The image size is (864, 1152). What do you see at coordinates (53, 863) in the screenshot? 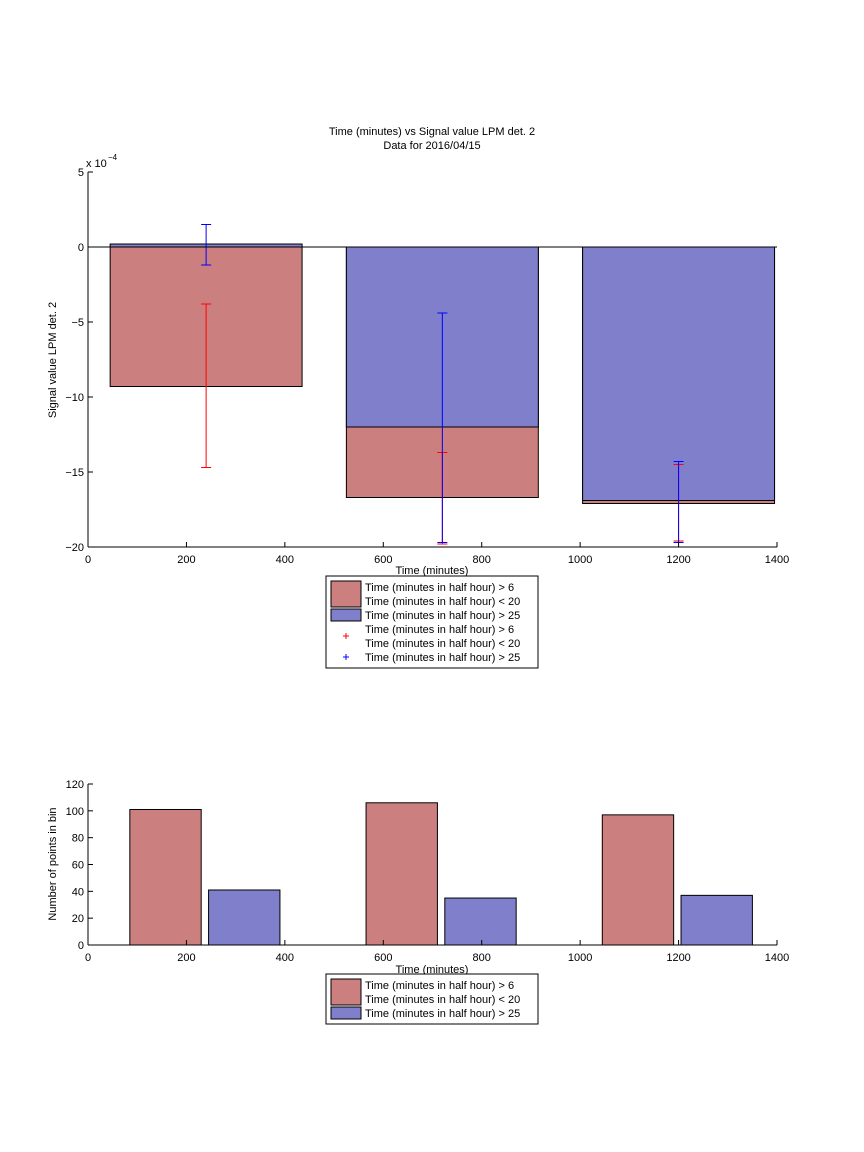
I see `y-axis-label: Number of points in bin` at bounding box center [53, 863].